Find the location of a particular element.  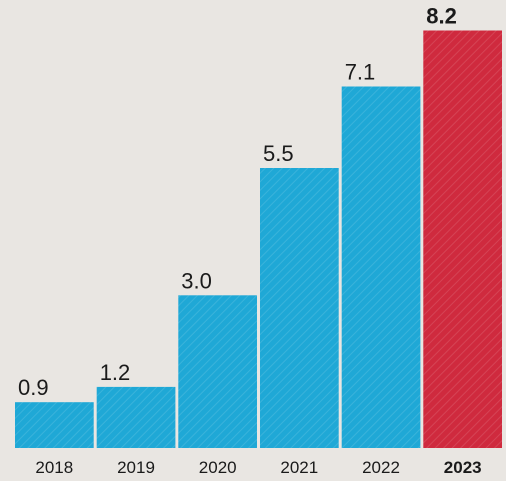

value-label-2020: 3.0 is located at coordinates (196, 280).